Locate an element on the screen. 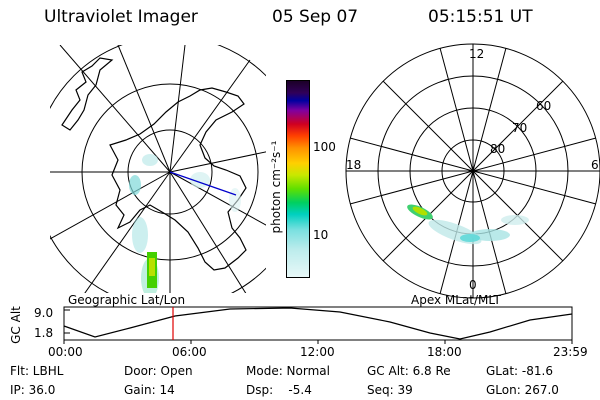  altitude-xtick-2359: 23:59 is located at coordinates (570, 352).